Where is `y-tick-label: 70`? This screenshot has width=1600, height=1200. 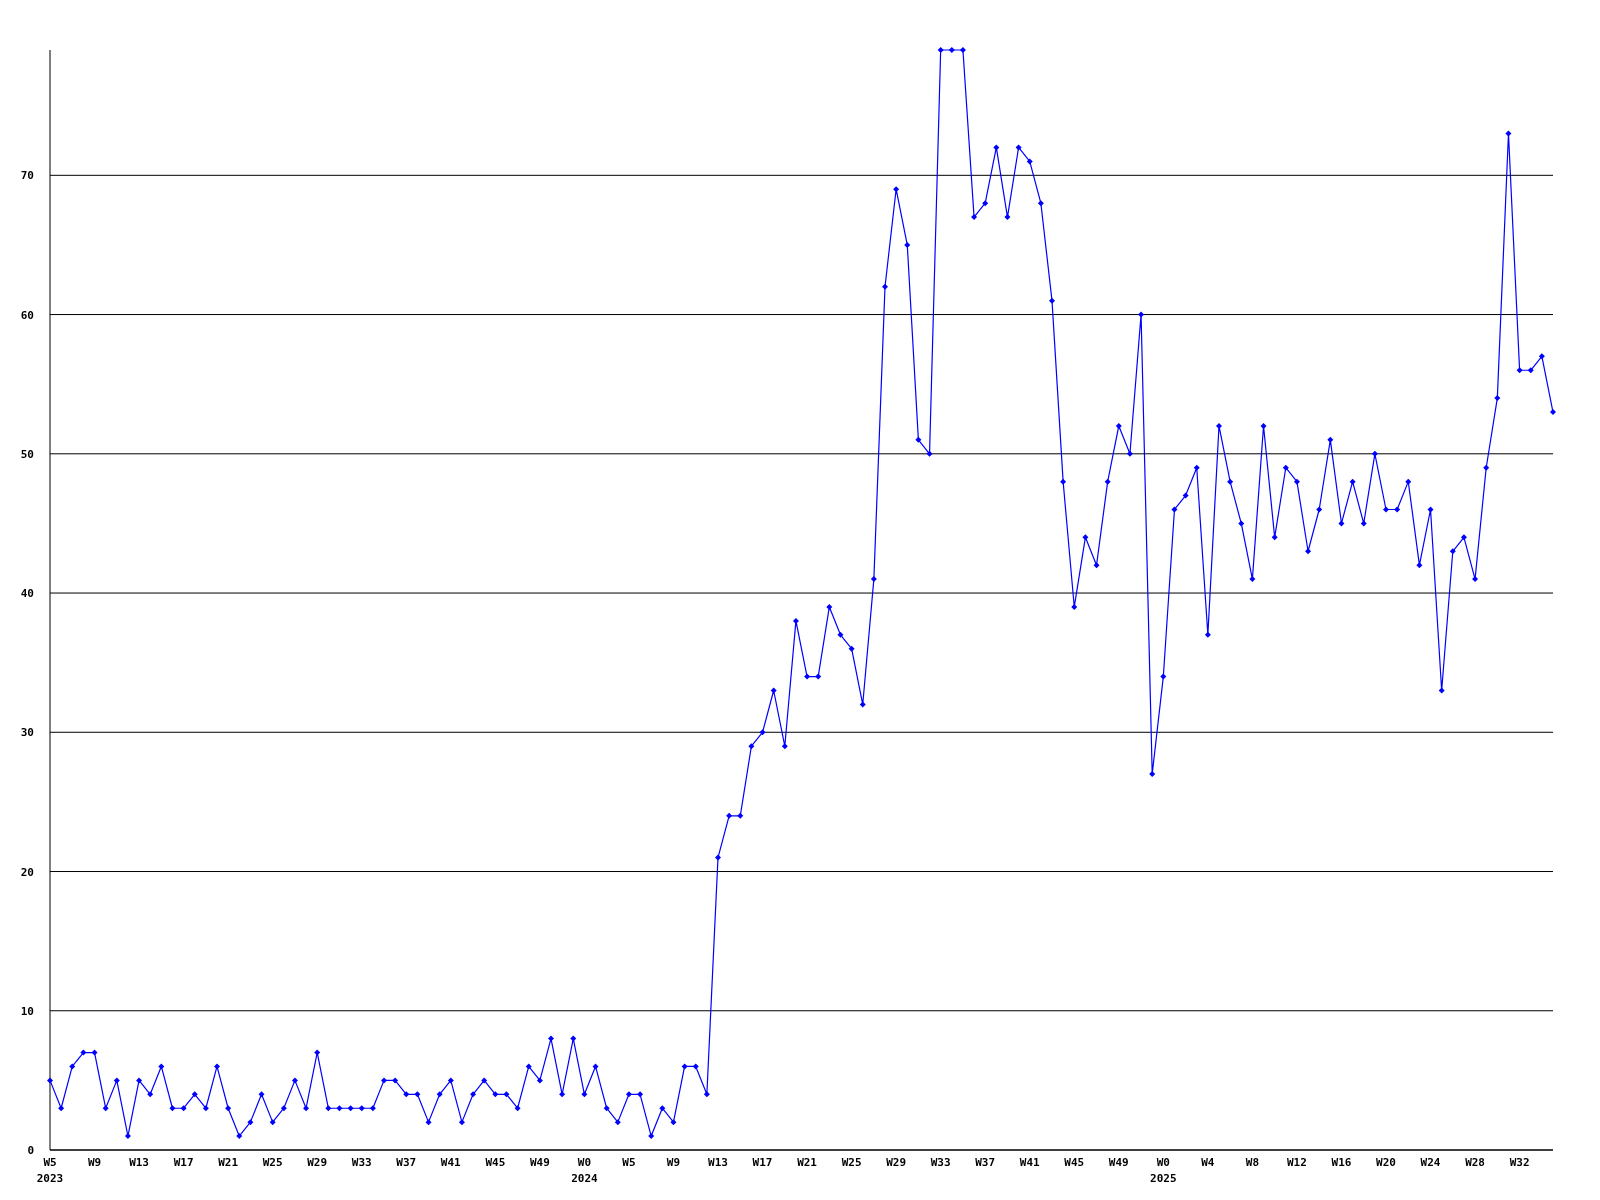 y-tick-label: 70 is located at coordinates (27, 176).